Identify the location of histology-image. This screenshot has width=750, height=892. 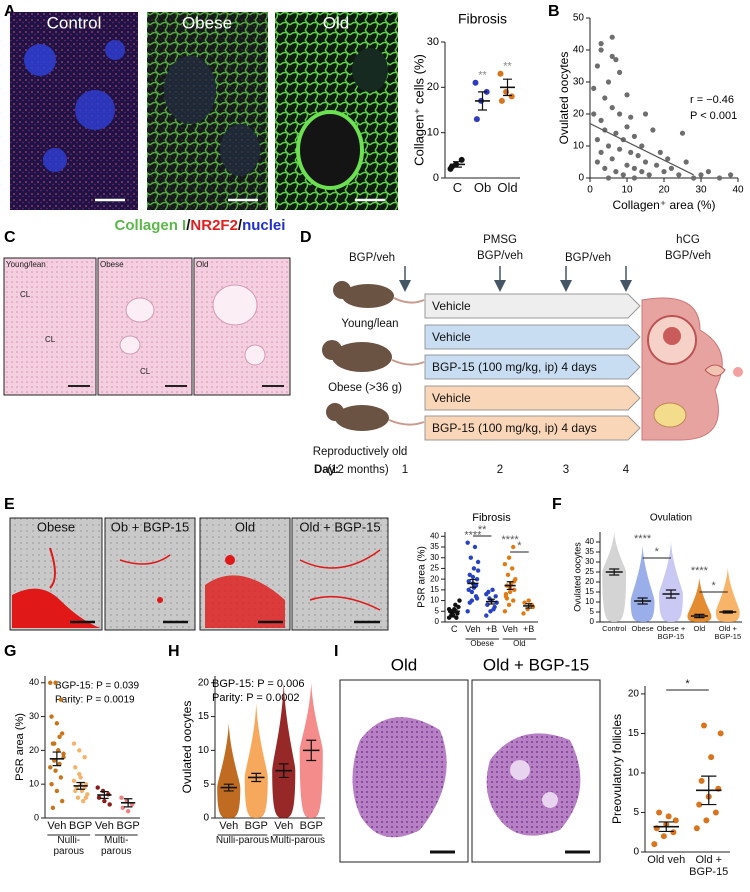
(147, 326).